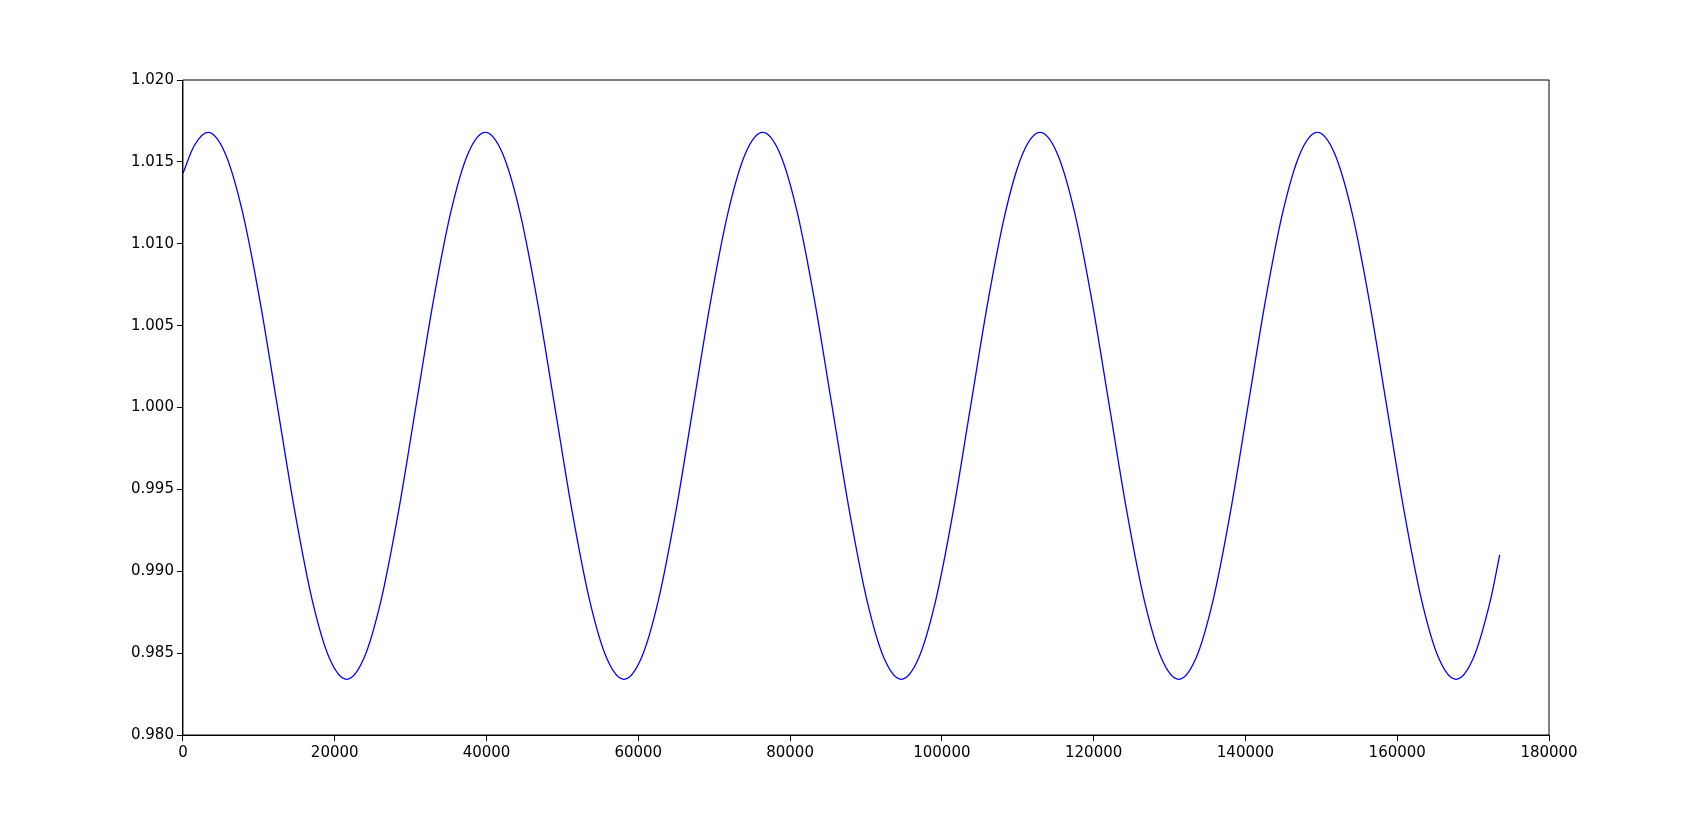  I want to click on y-tick-label: 0.980, so click(152, 733).